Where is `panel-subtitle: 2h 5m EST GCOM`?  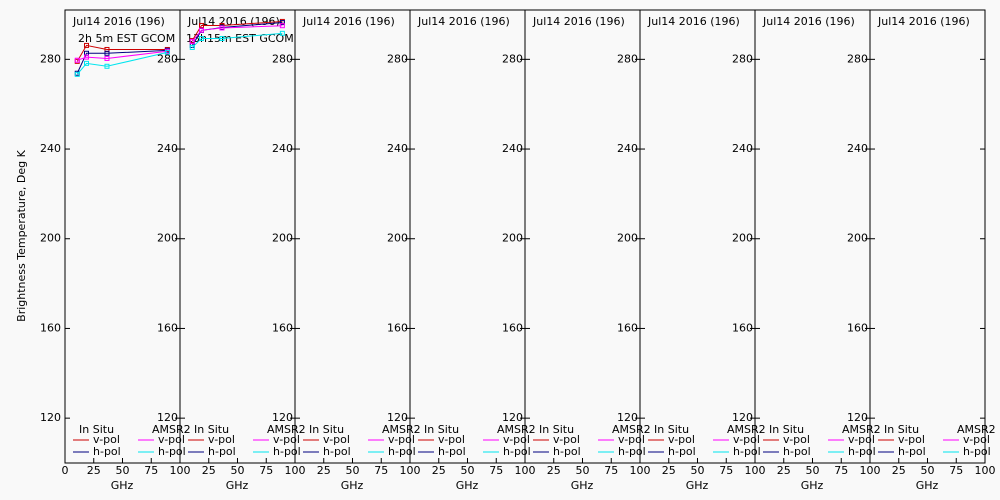 panel-subtitle: 2h 5m EST GCOM is located at coordinates (126, 38).